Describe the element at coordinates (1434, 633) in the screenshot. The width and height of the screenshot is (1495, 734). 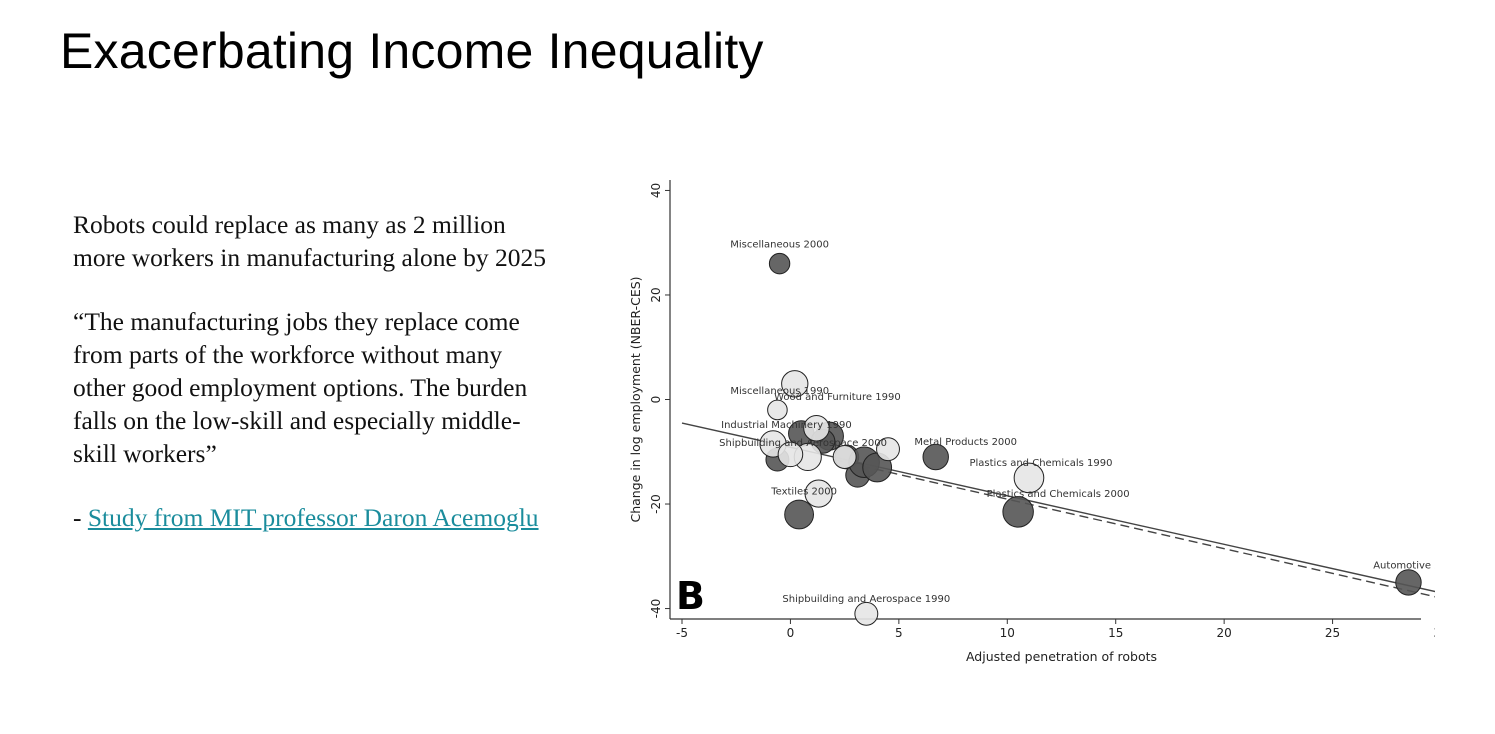
I see `x-tick-label: 30` at that location.